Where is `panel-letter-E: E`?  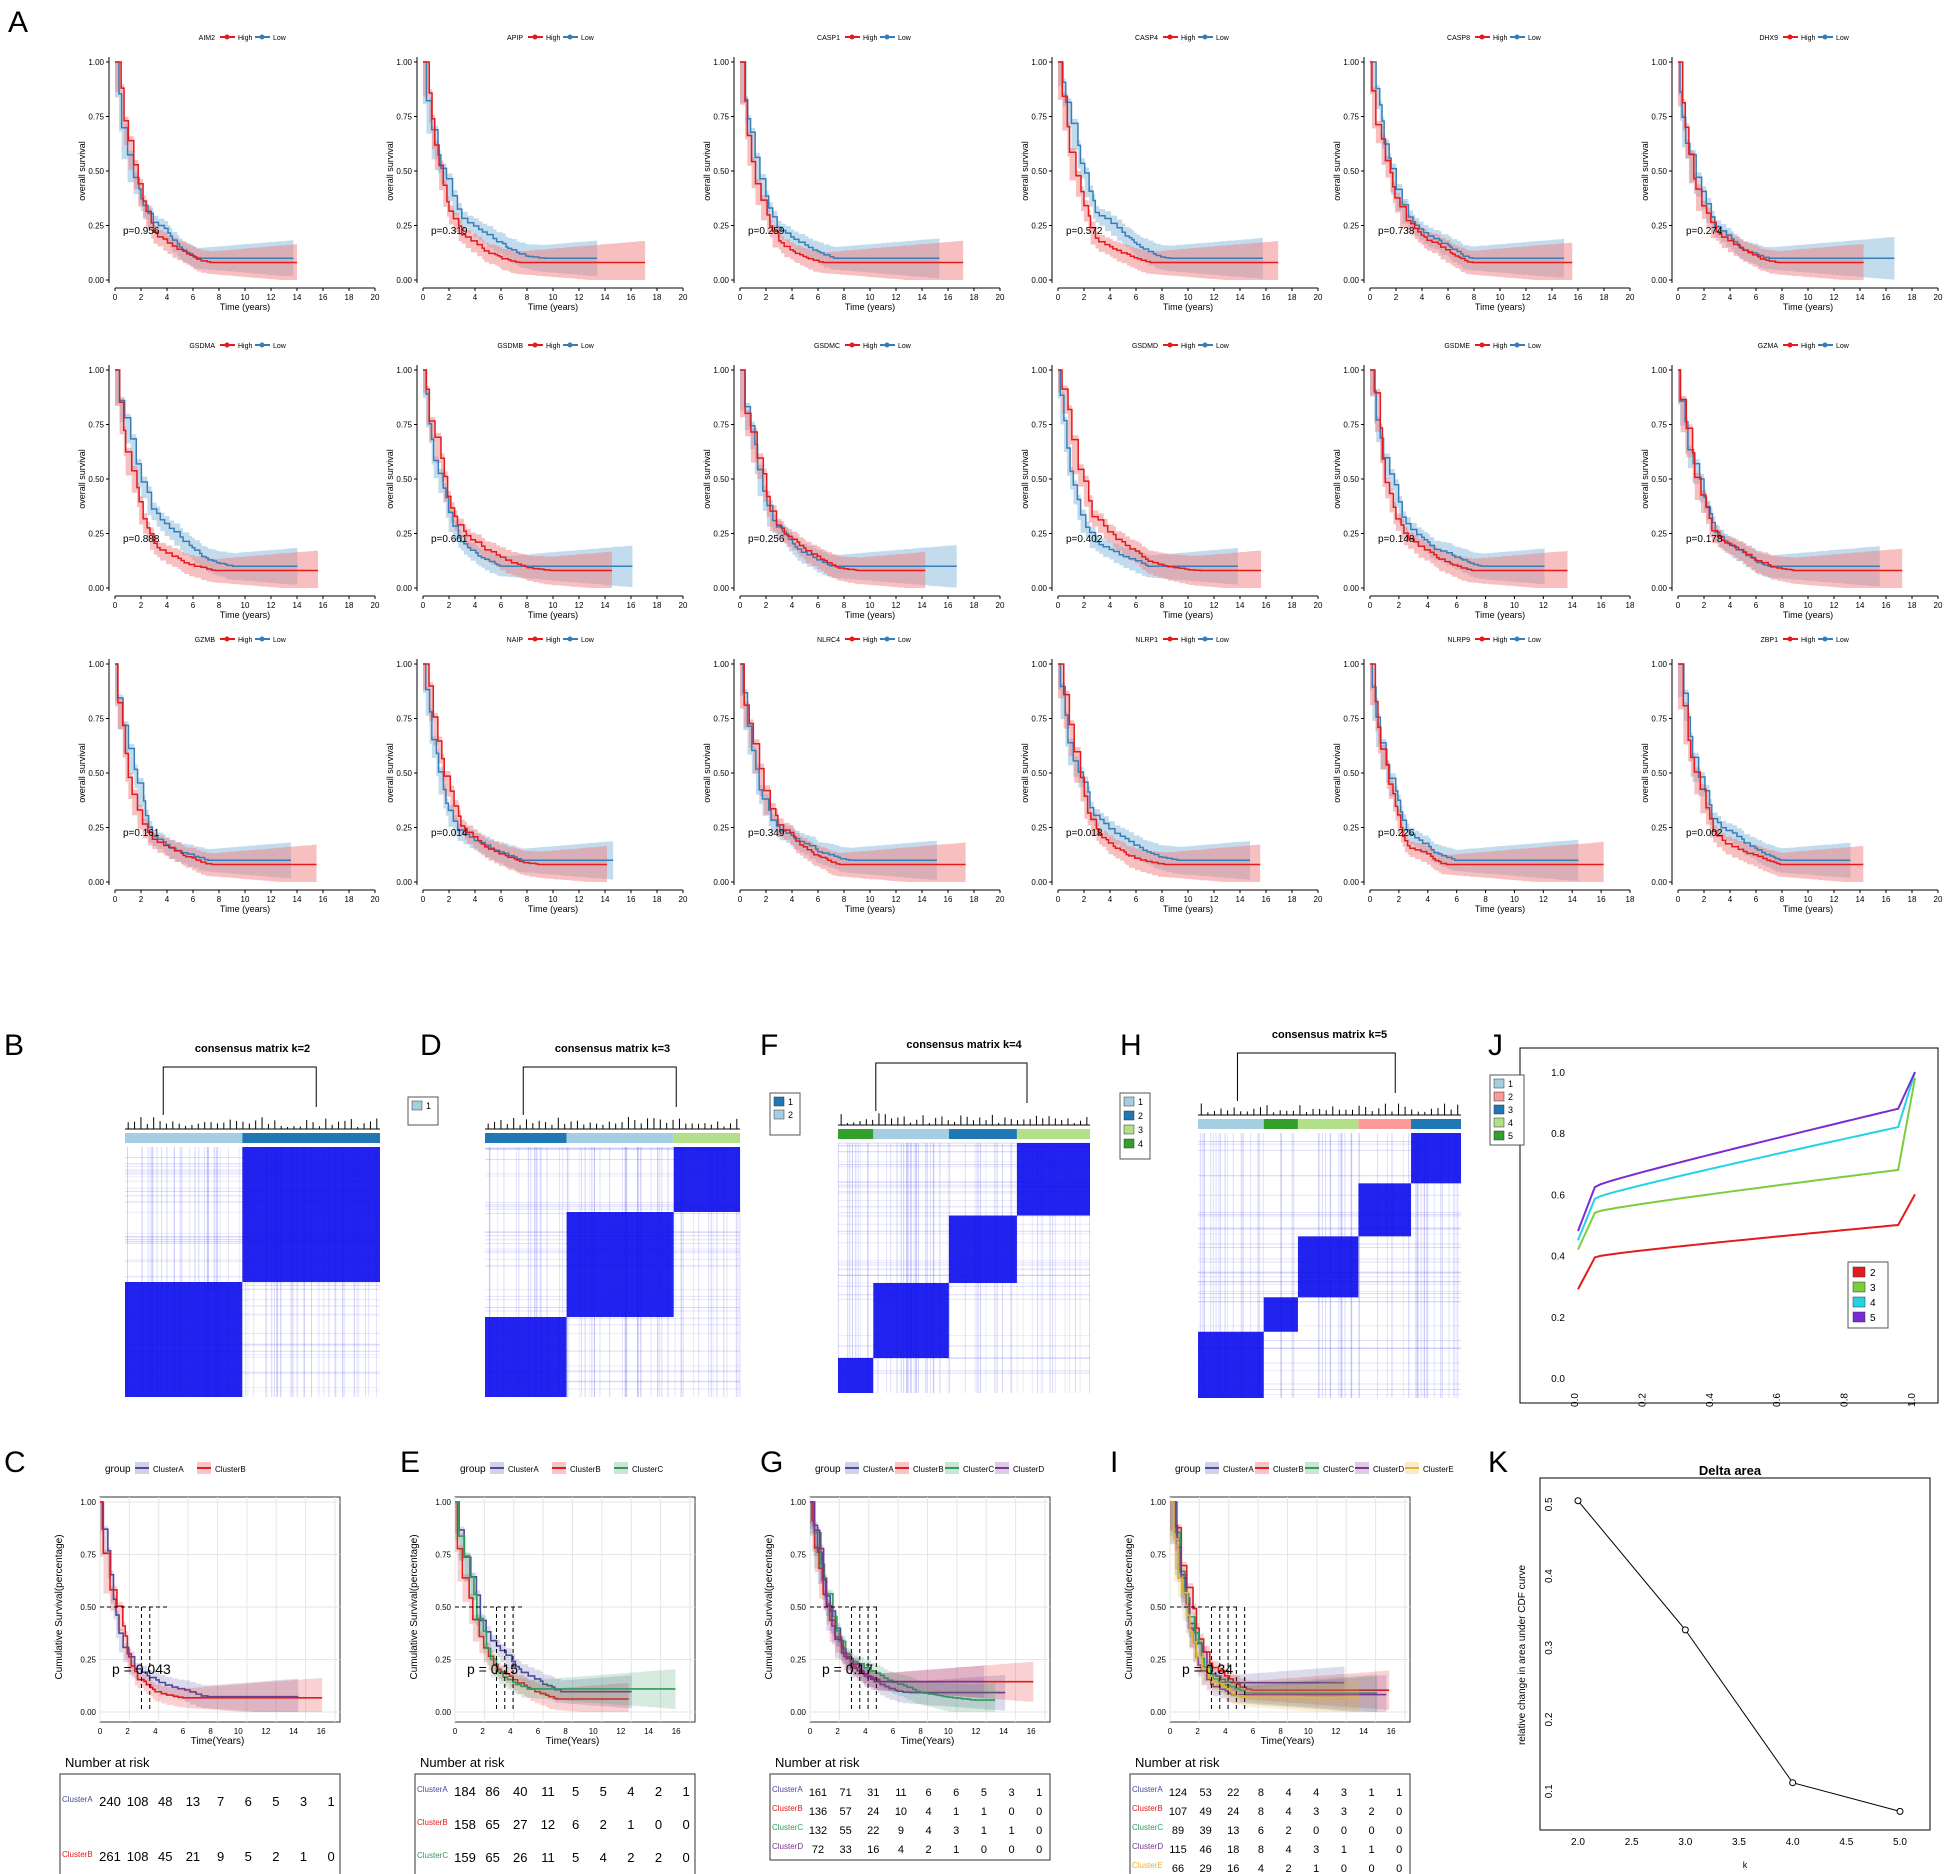
panel-letter-E: E is located at coordinates (410, 1462).